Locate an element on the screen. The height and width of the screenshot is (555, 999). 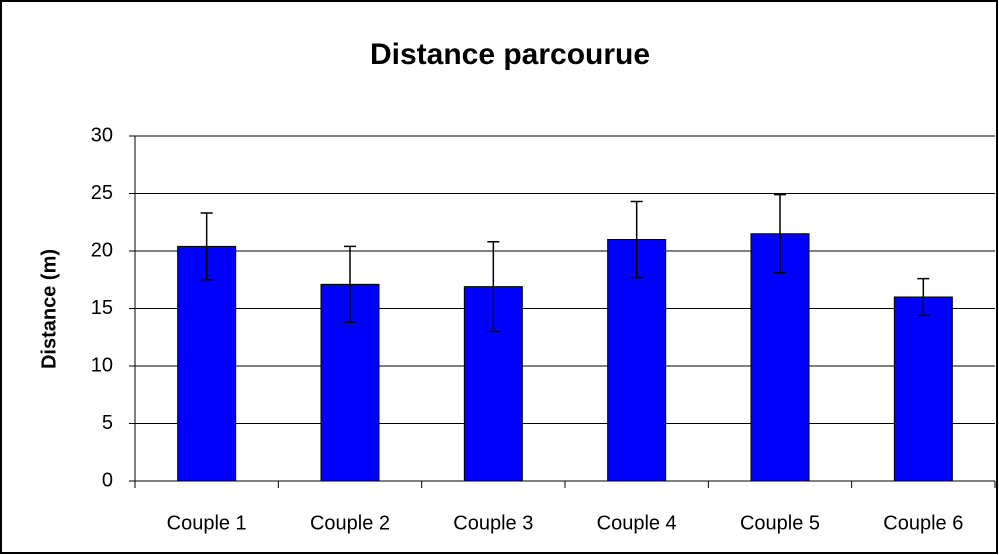
y-tick-label: 30 is located at coordinates (102, 135).